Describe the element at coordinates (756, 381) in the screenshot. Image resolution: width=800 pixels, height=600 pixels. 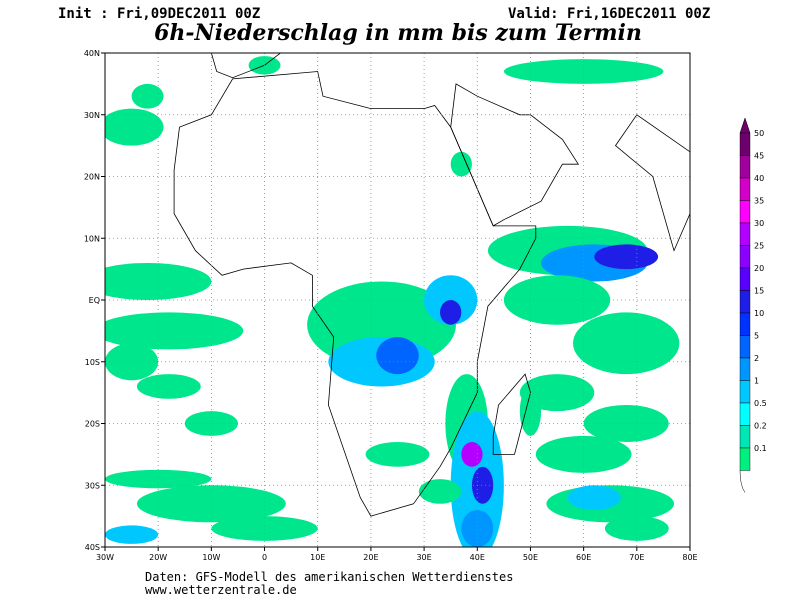
I see `legend-label: 1` at that location.